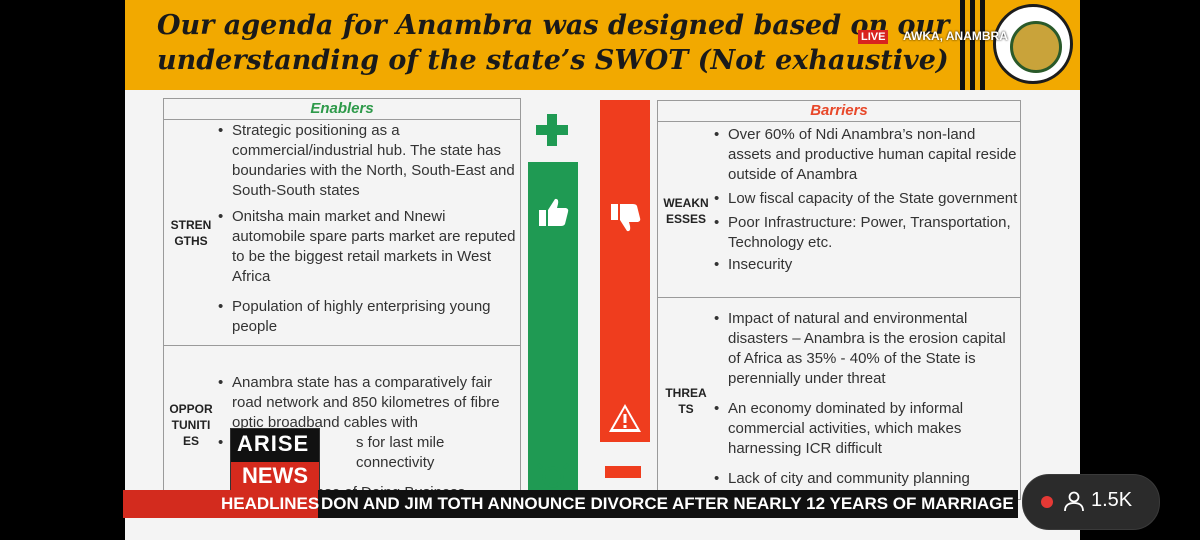 Image resolution: width=1200 pixels, height=540 pixels. What do you see at coordinates (975, 45) in the screenshot?
I see `decorative-stripes` at bounding box center [975, 45].